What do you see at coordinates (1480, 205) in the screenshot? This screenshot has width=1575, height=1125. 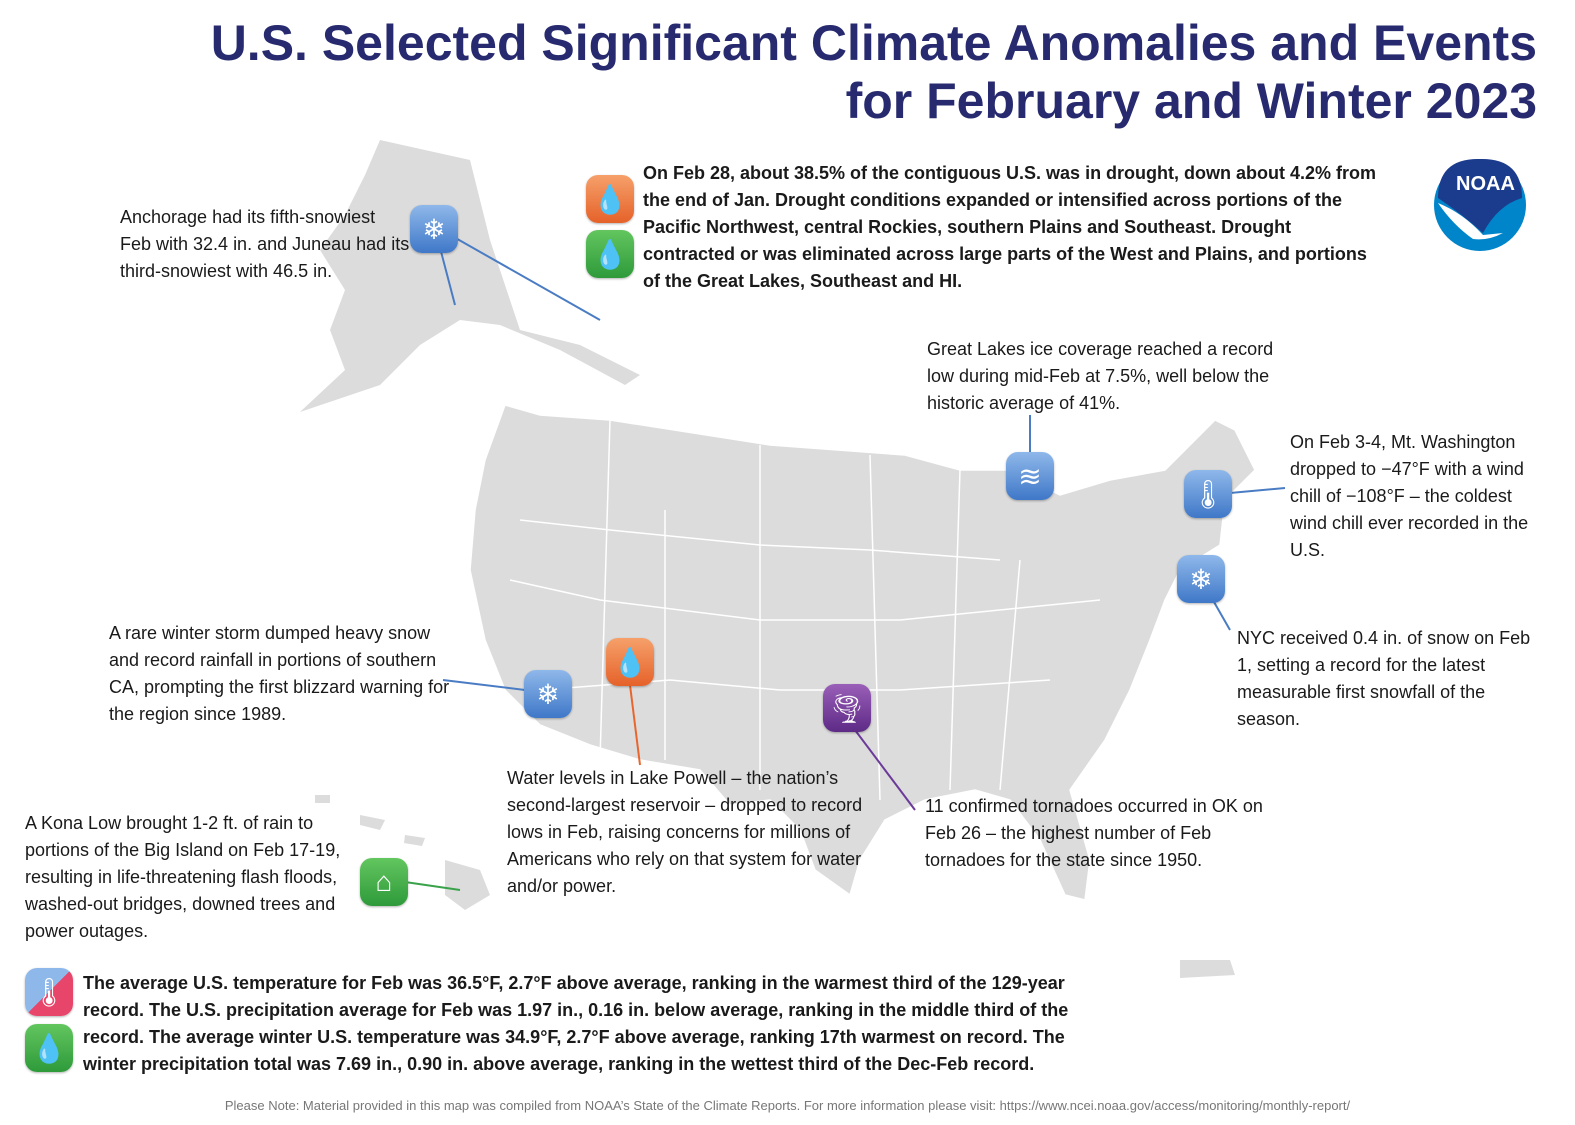 I see `noaa-logo: NOAA` at bounding box center [1480, 205].